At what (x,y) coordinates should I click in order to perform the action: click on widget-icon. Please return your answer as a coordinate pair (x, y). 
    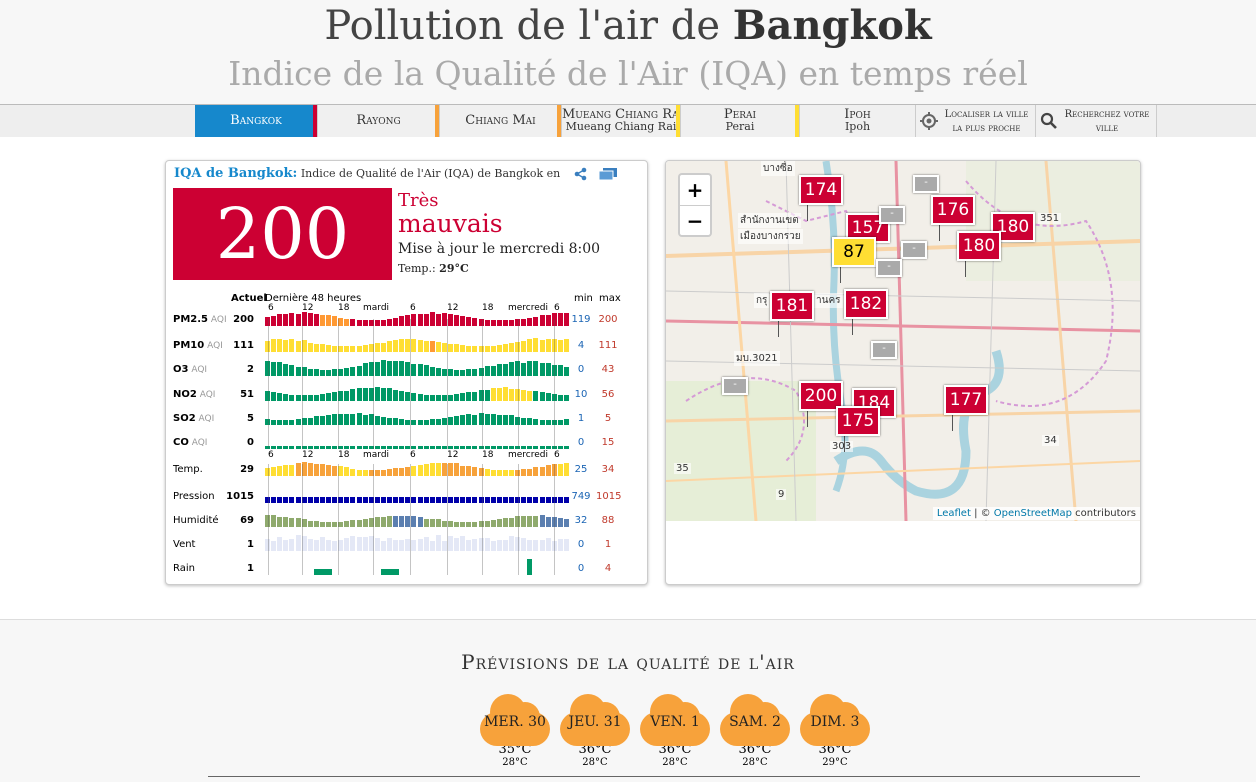
    Looking at the image, I should click on (608, 174).